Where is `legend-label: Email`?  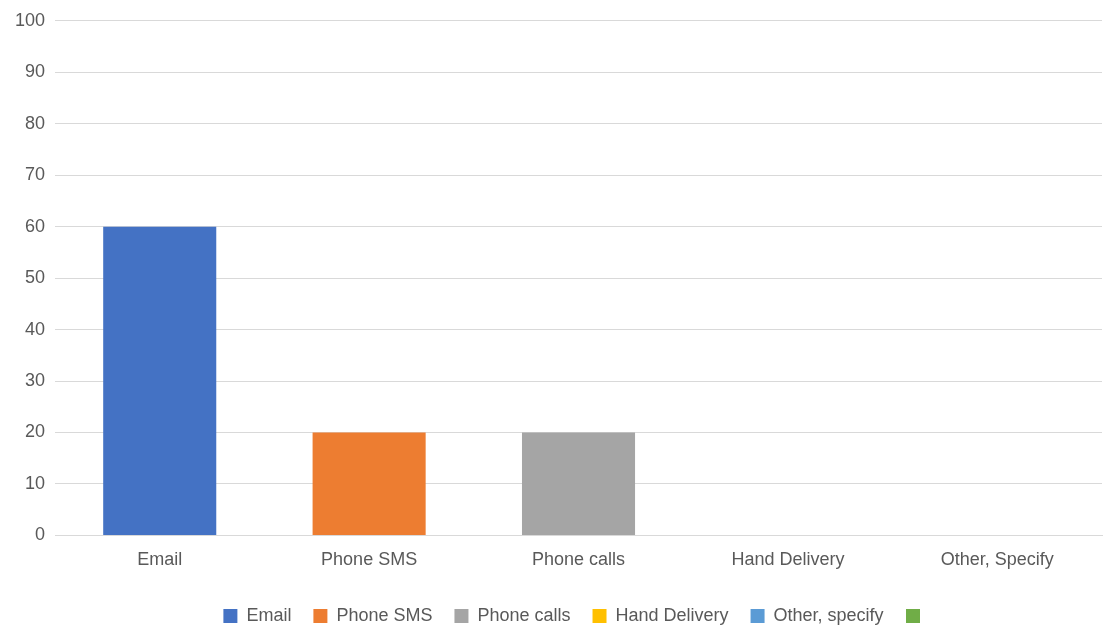
legend-label: Email is located at coordinates (269, 614).